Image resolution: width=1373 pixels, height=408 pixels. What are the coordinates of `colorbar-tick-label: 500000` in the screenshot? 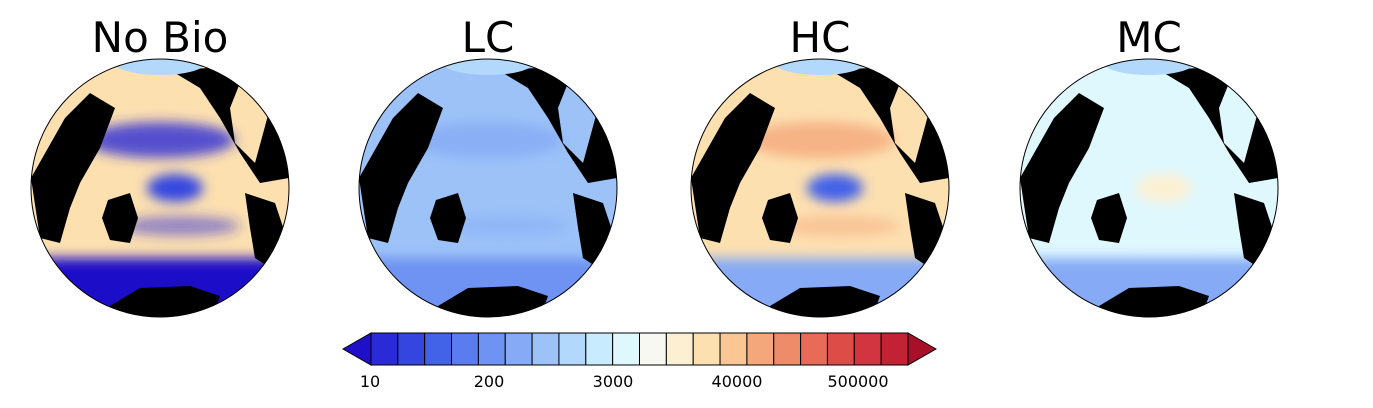 It's located at (857, 381).